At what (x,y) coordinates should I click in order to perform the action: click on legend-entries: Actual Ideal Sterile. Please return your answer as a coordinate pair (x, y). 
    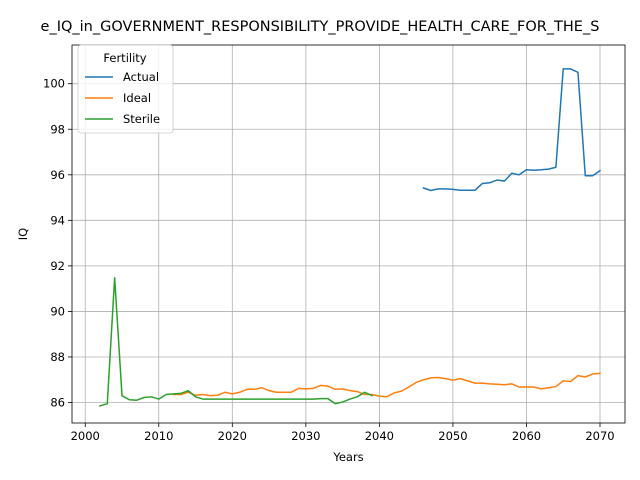
    Looking at the image, I should click on (122, 98).